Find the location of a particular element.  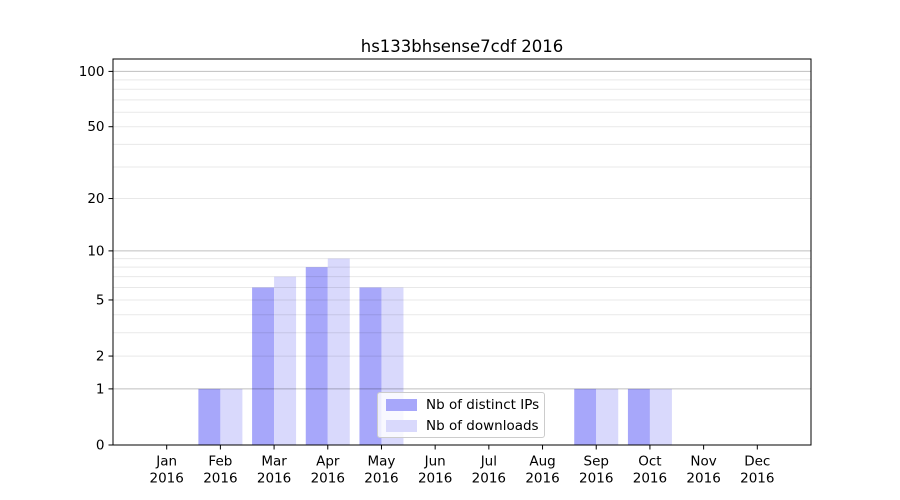

legend-item-distinct-ips: Nb of distinct IPs is located at coordinates (463, 404).